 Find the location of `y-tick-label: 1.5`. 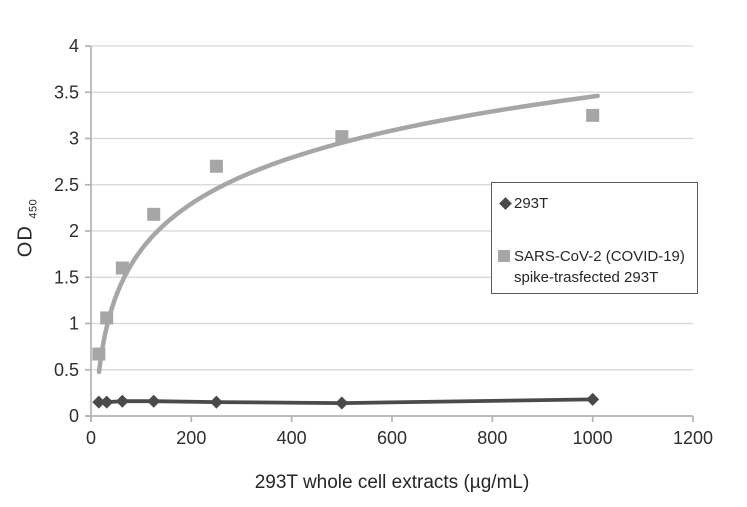

y-tick-label: 1.5 is located at coordinates (66, 277).